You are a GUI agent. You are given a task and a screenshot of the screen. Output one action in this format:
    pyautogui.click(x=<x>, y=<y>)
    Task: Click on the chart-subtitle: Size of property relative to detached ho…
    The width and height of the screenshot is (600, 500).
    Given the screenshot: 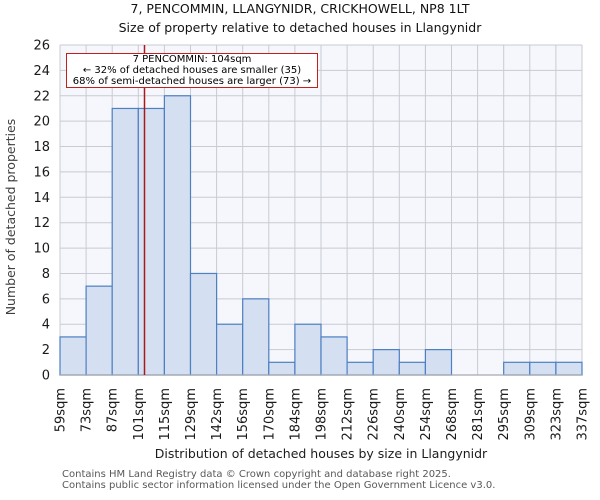 What is the action you would take?
    pyautogui.click(x=300, y=27)
    